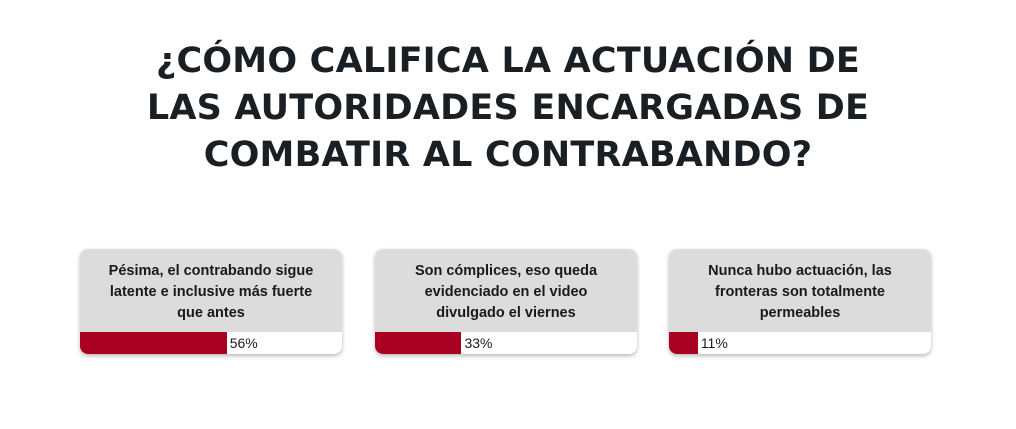  What do you see at coordinates (800, 313) in the screenshot?
I see `poll-option-text-line: permeables` at bounding box center [800, 313].